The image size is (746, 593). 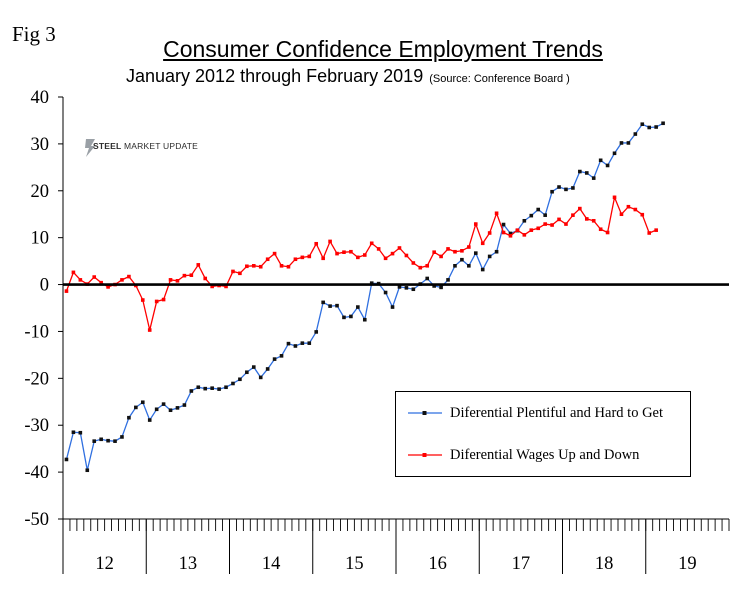 What do you see at coordinates (36, 520) in the screenshot?
I see `y-tick-label: -50` at bounding box center [36, 520].